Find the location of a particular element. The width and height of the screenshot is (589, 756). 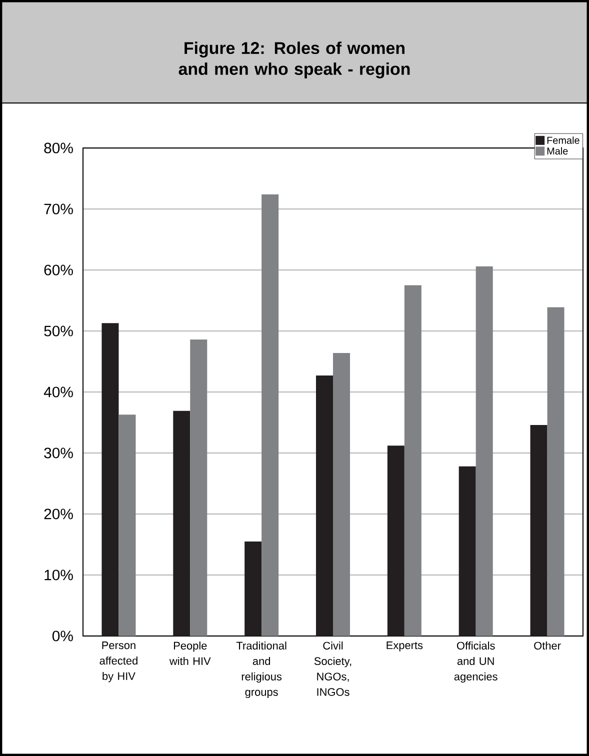

y-tick-label: 0% is located at coordinates (62, 636).